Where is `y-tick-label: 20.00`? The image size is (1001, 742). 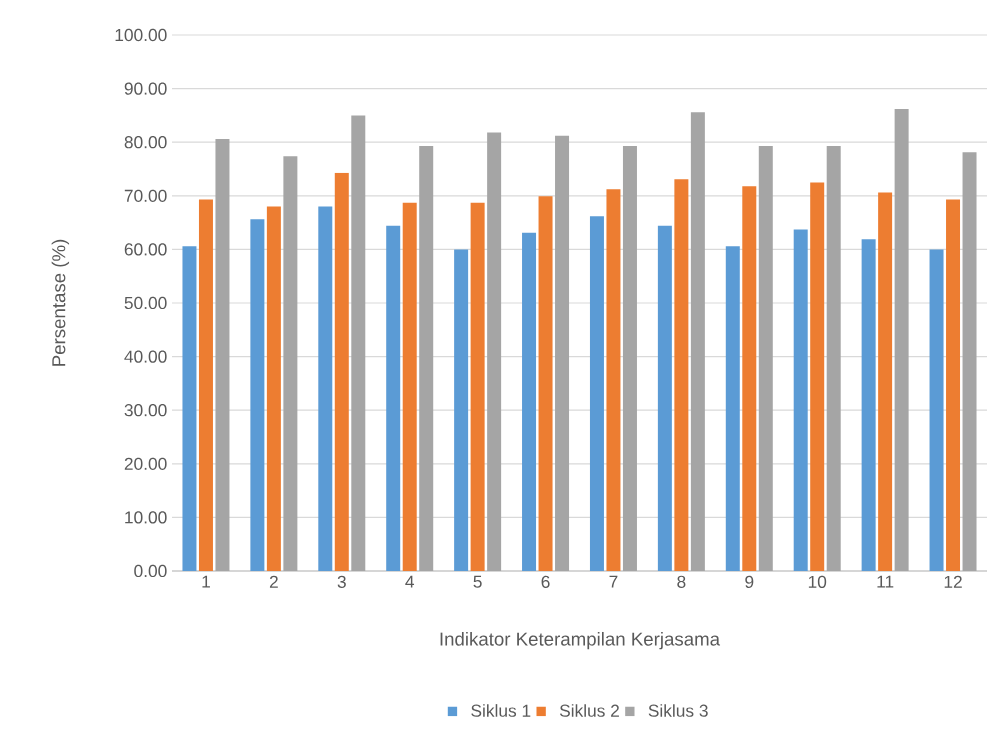
y-tick-label: 20.00 is located at coordinates (145, 463).